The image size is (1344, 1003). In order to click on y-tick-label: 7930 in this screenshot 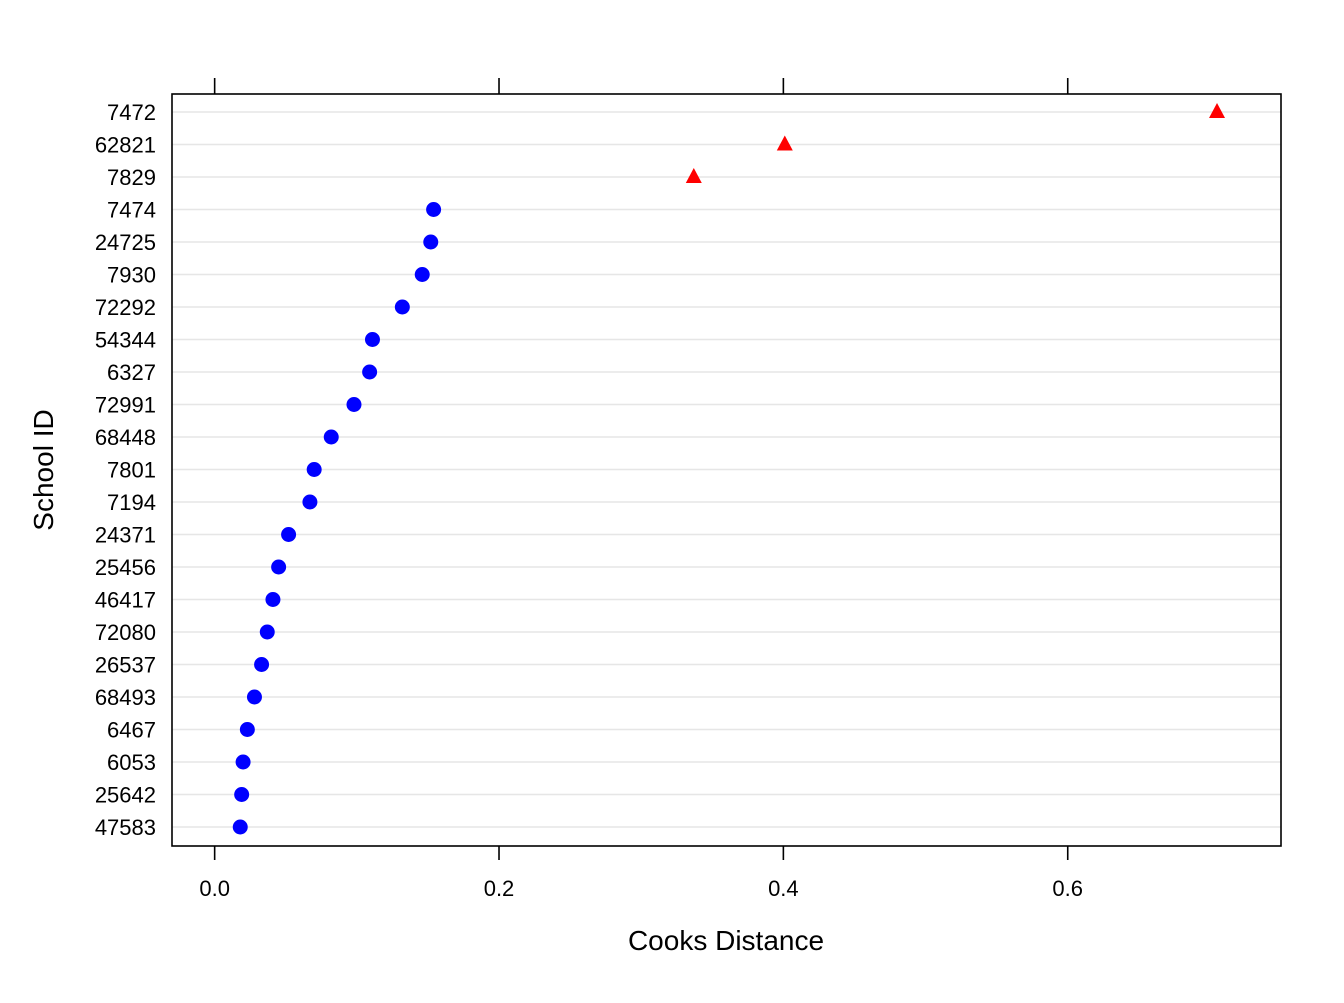, I will do `click(131, 275)`.